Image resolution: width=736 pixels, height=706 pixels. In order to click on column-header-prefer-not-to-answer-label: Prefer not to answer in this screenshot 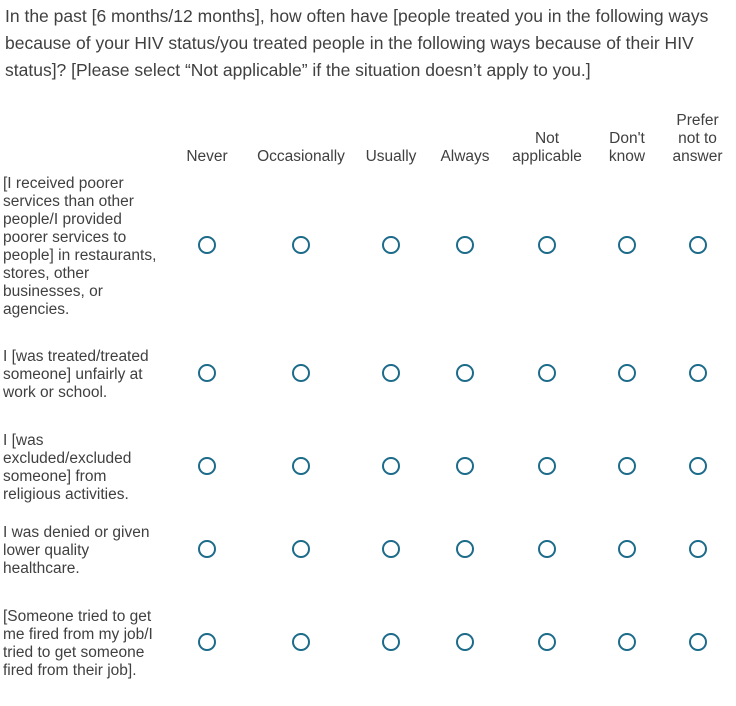, I will do `click(697, 138)`.